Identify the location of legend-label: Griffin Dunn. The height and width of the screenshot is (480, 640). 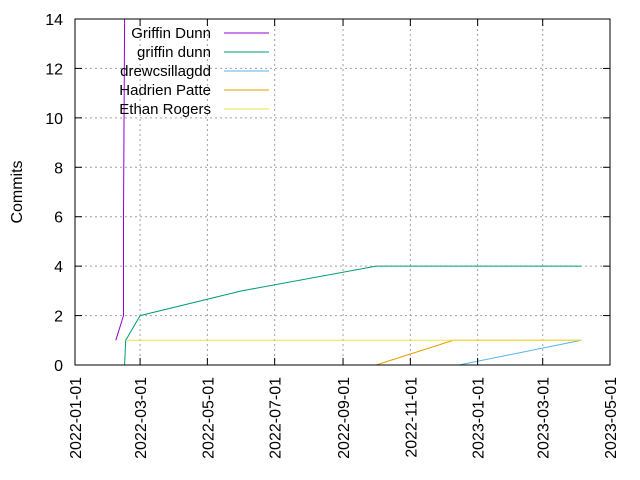
(171, 33).